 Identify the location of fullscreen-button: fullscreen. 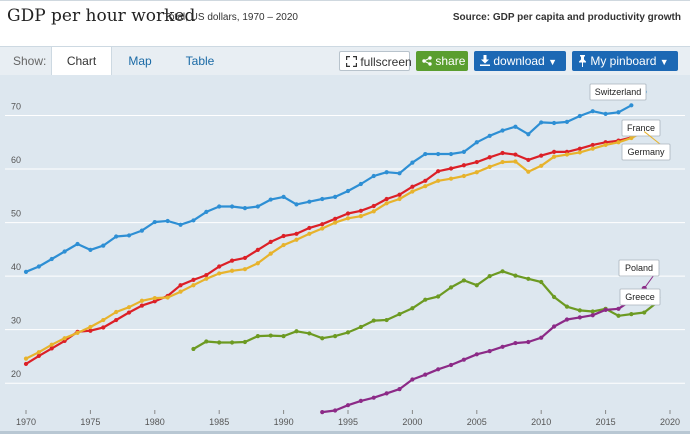
(375, 61).